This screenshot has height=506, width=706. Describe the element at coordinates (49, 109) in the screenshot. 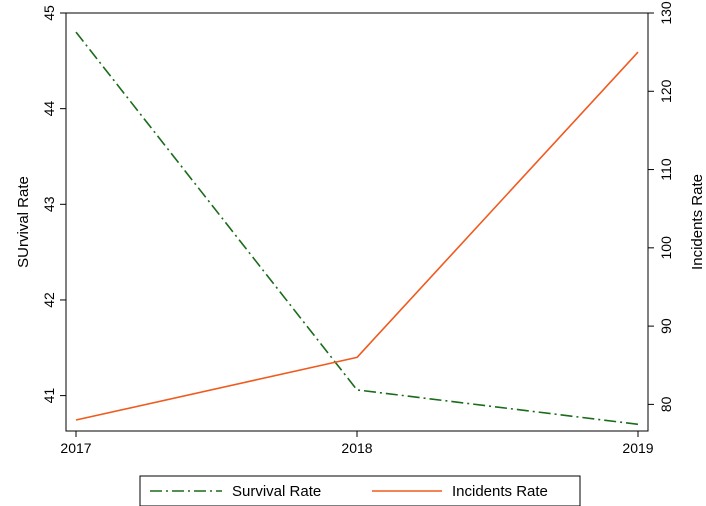

I see `y-left-tick-label-44: 44` at that location.